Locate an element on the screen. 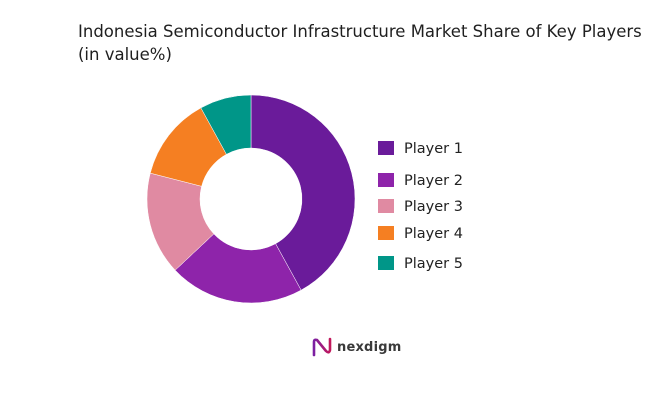  brand-logo: nexdigm is located at coordinates (356, 347).